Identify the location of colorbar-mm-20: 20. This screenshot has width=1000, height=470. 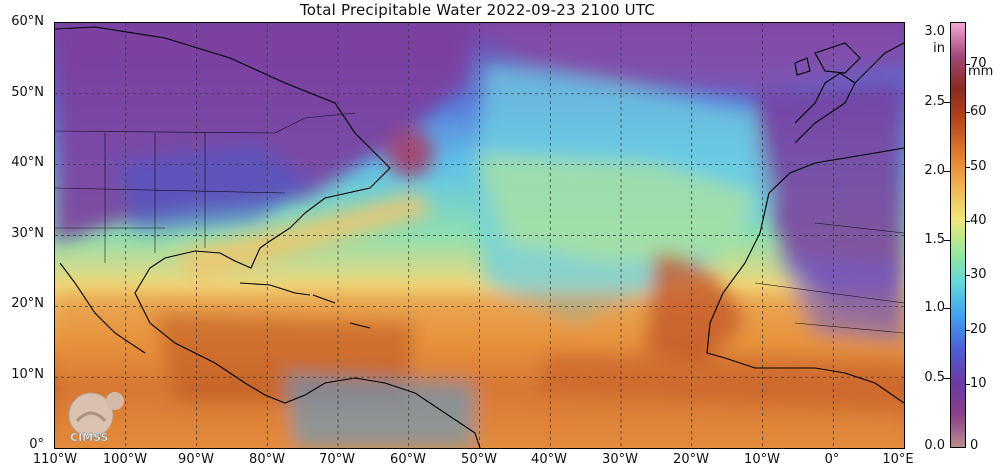
(978, 329).